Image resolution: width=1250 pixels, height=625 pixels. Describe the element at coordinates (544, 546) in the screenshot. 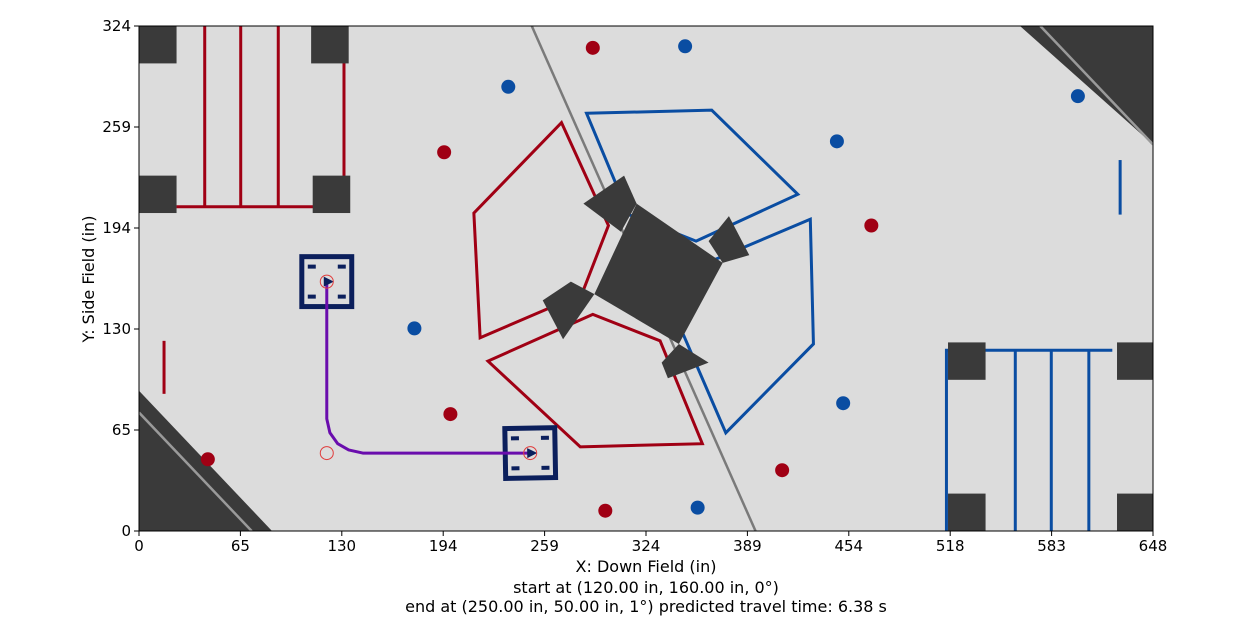

I see `x-tick-label: 259` at that location.